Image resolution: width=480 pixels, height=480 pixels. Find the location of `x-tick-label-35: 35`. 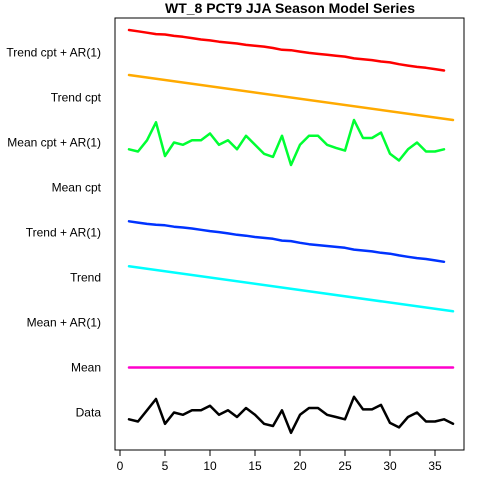

x-tick-label-35: 35 is located at coordinates (435, 466).